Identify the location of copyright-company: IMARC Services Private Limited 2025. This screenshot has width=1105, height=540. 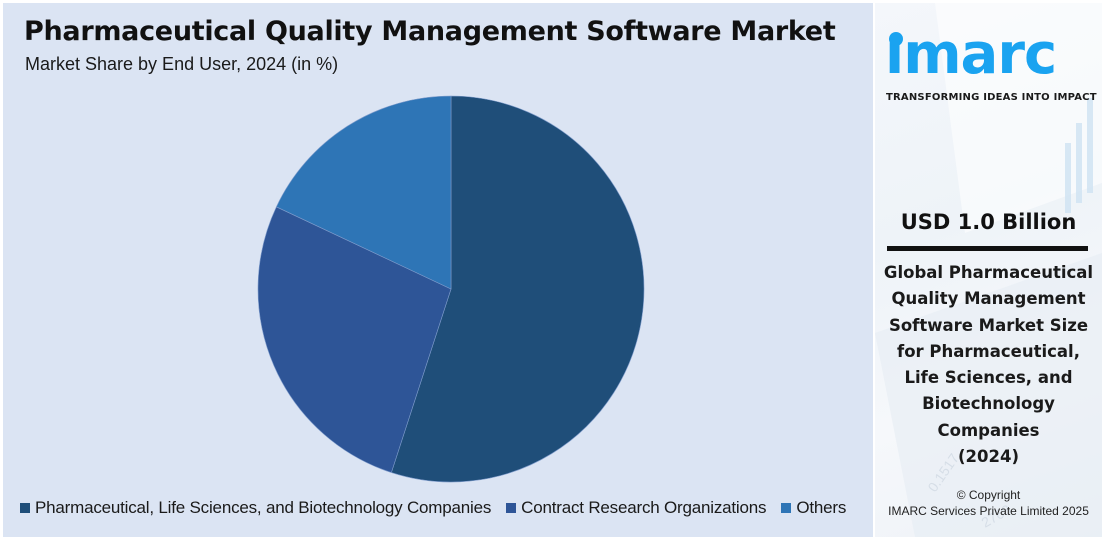
(988, 511).